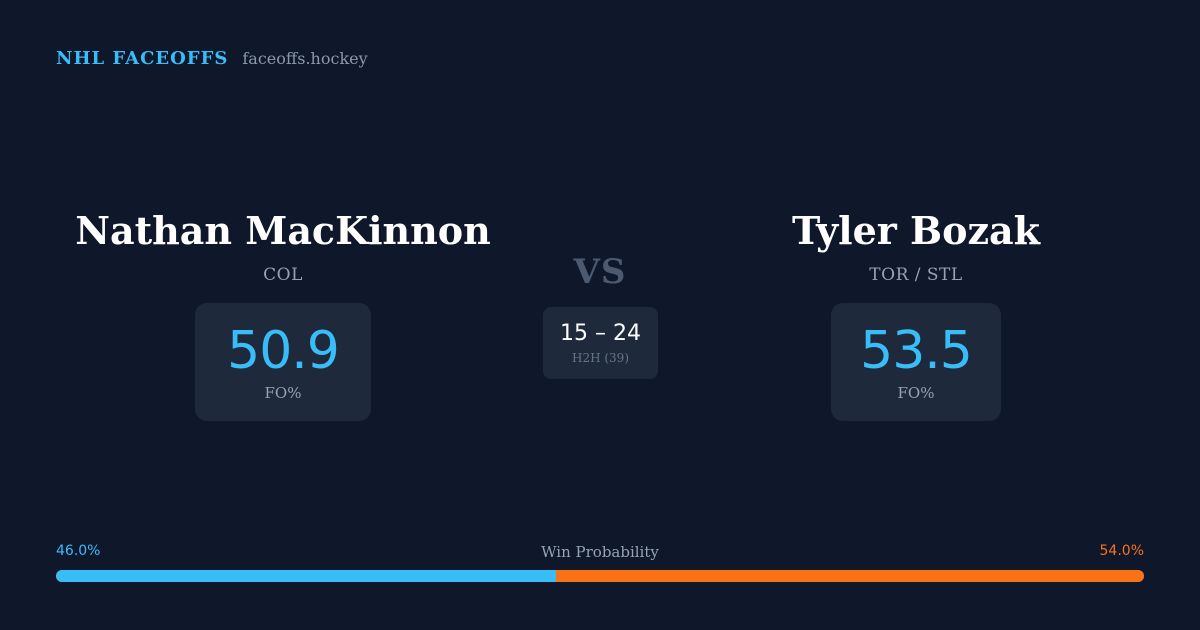  Describe the element at coordinates (600, 333) in the screenshot. I see `h2h-score: 15 – 24` at that location.